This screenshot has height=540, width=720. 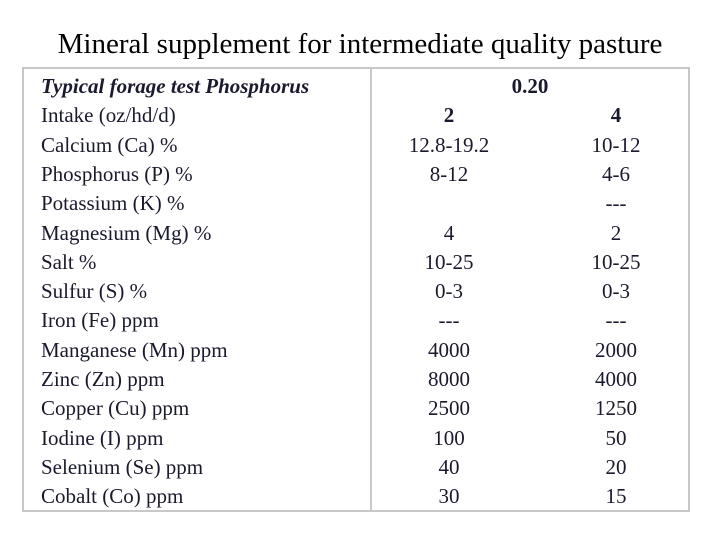 What do you see at coordinates (449, 262) in the screenshot?
I see `row-value-a: 10-25` at bounding box center [449, 262].